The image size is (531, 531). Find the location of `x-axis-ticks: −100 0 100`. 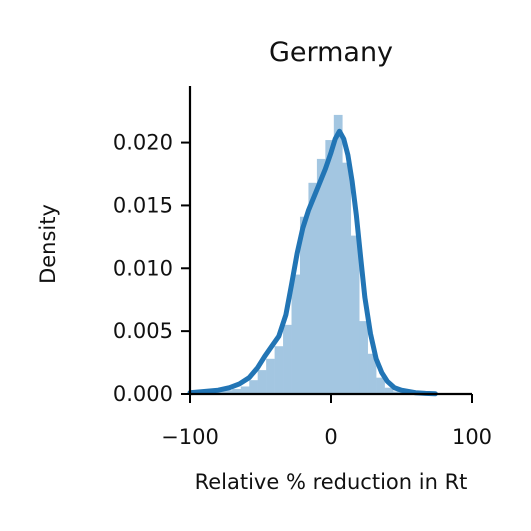

x-axis-ticks: −100 0 100 is located at coordinates (326, 421).